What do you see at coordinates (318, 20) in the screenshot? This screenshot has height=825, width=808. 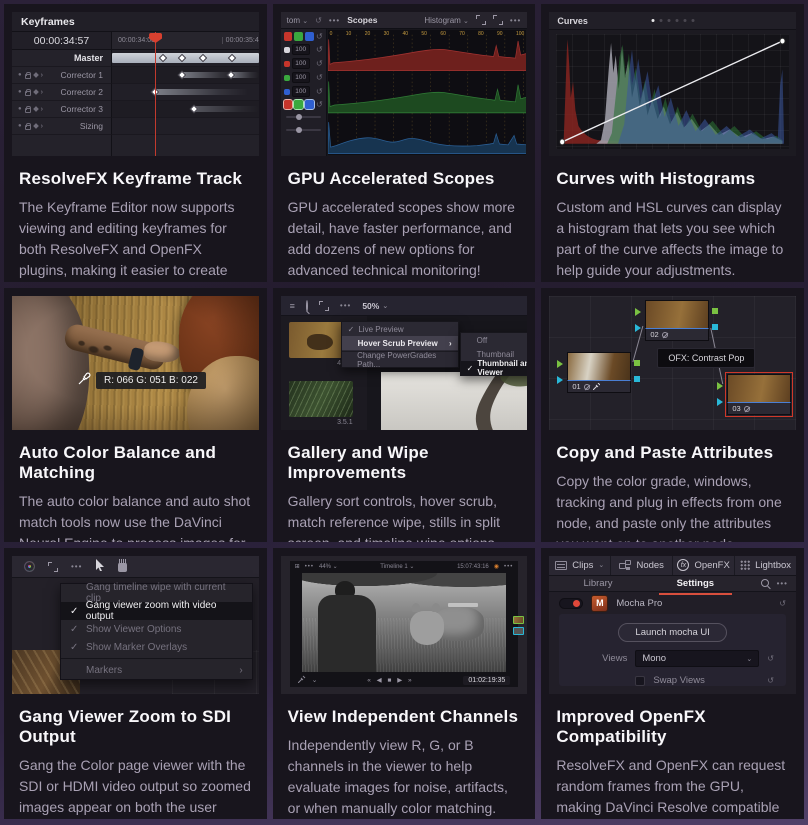 I see `refresh-icon: ↺` at bounding box center [318, 20].